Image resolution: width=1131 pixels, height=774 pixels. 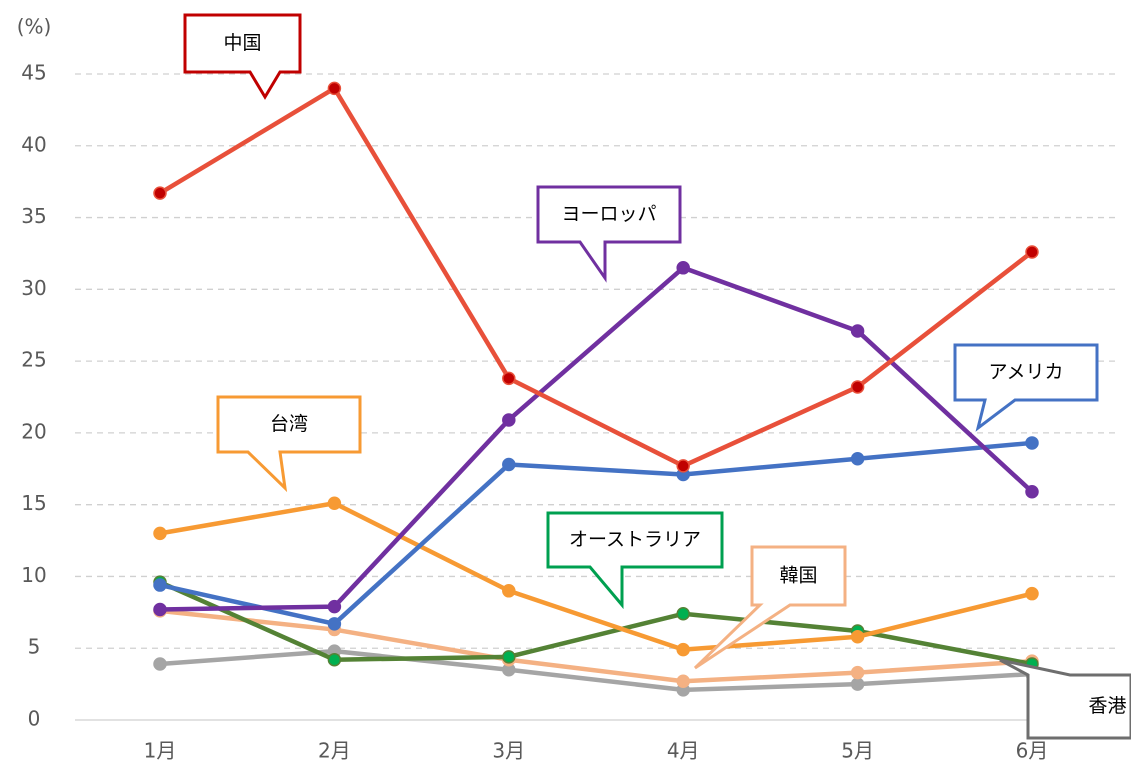 What do you see at coordinates (34, 647) in the screenshot?
I see `y-tick-label: 5` at bounding box center [34, 647].